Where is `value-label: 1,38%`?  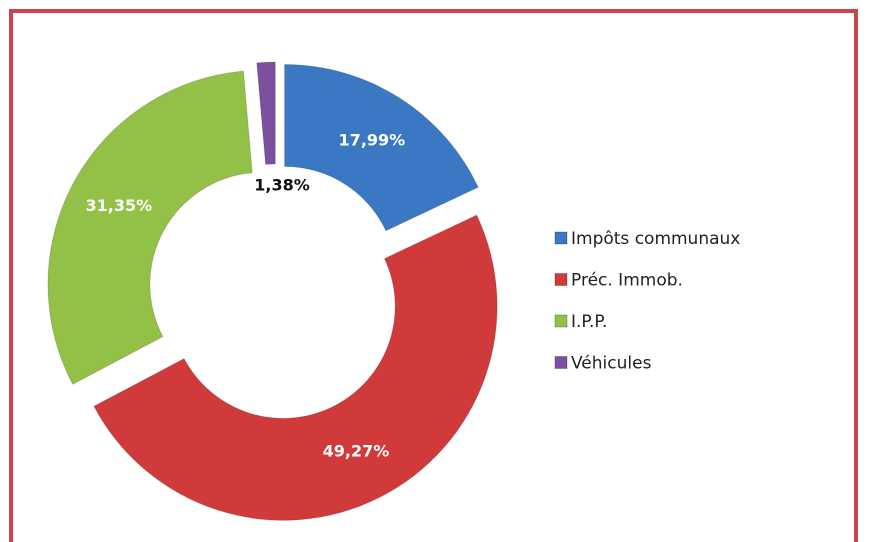 value-label: 1,38% is located at coordinates (282, 185).